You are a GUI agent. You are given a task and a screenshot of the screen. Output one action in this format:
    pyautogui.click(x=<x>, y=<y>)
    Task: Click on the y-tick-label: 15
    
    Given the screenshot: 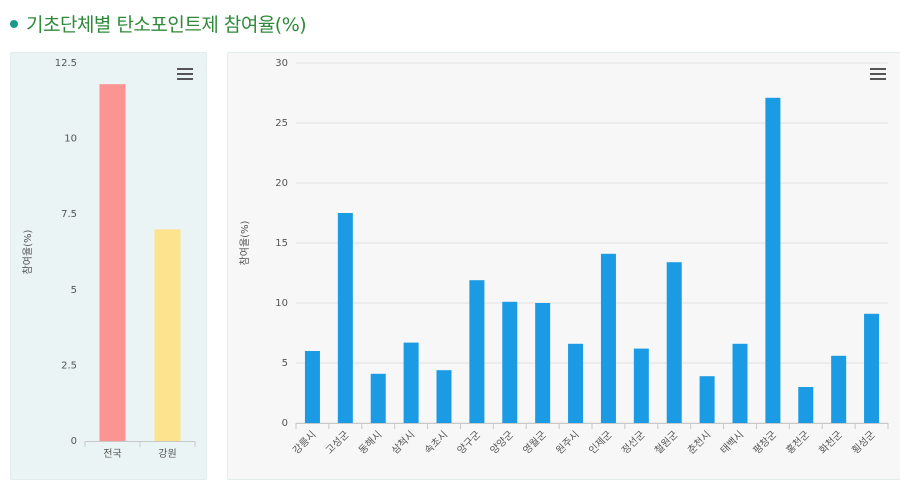 What is the action you would take?
    pyautogui.click(x=281, y=243)
    